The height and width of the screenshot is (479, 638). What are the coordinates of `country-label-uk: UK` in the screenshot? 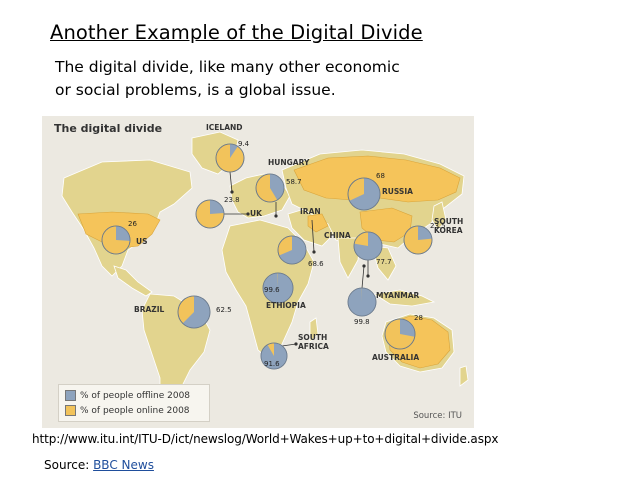 It's located at (256, 213).